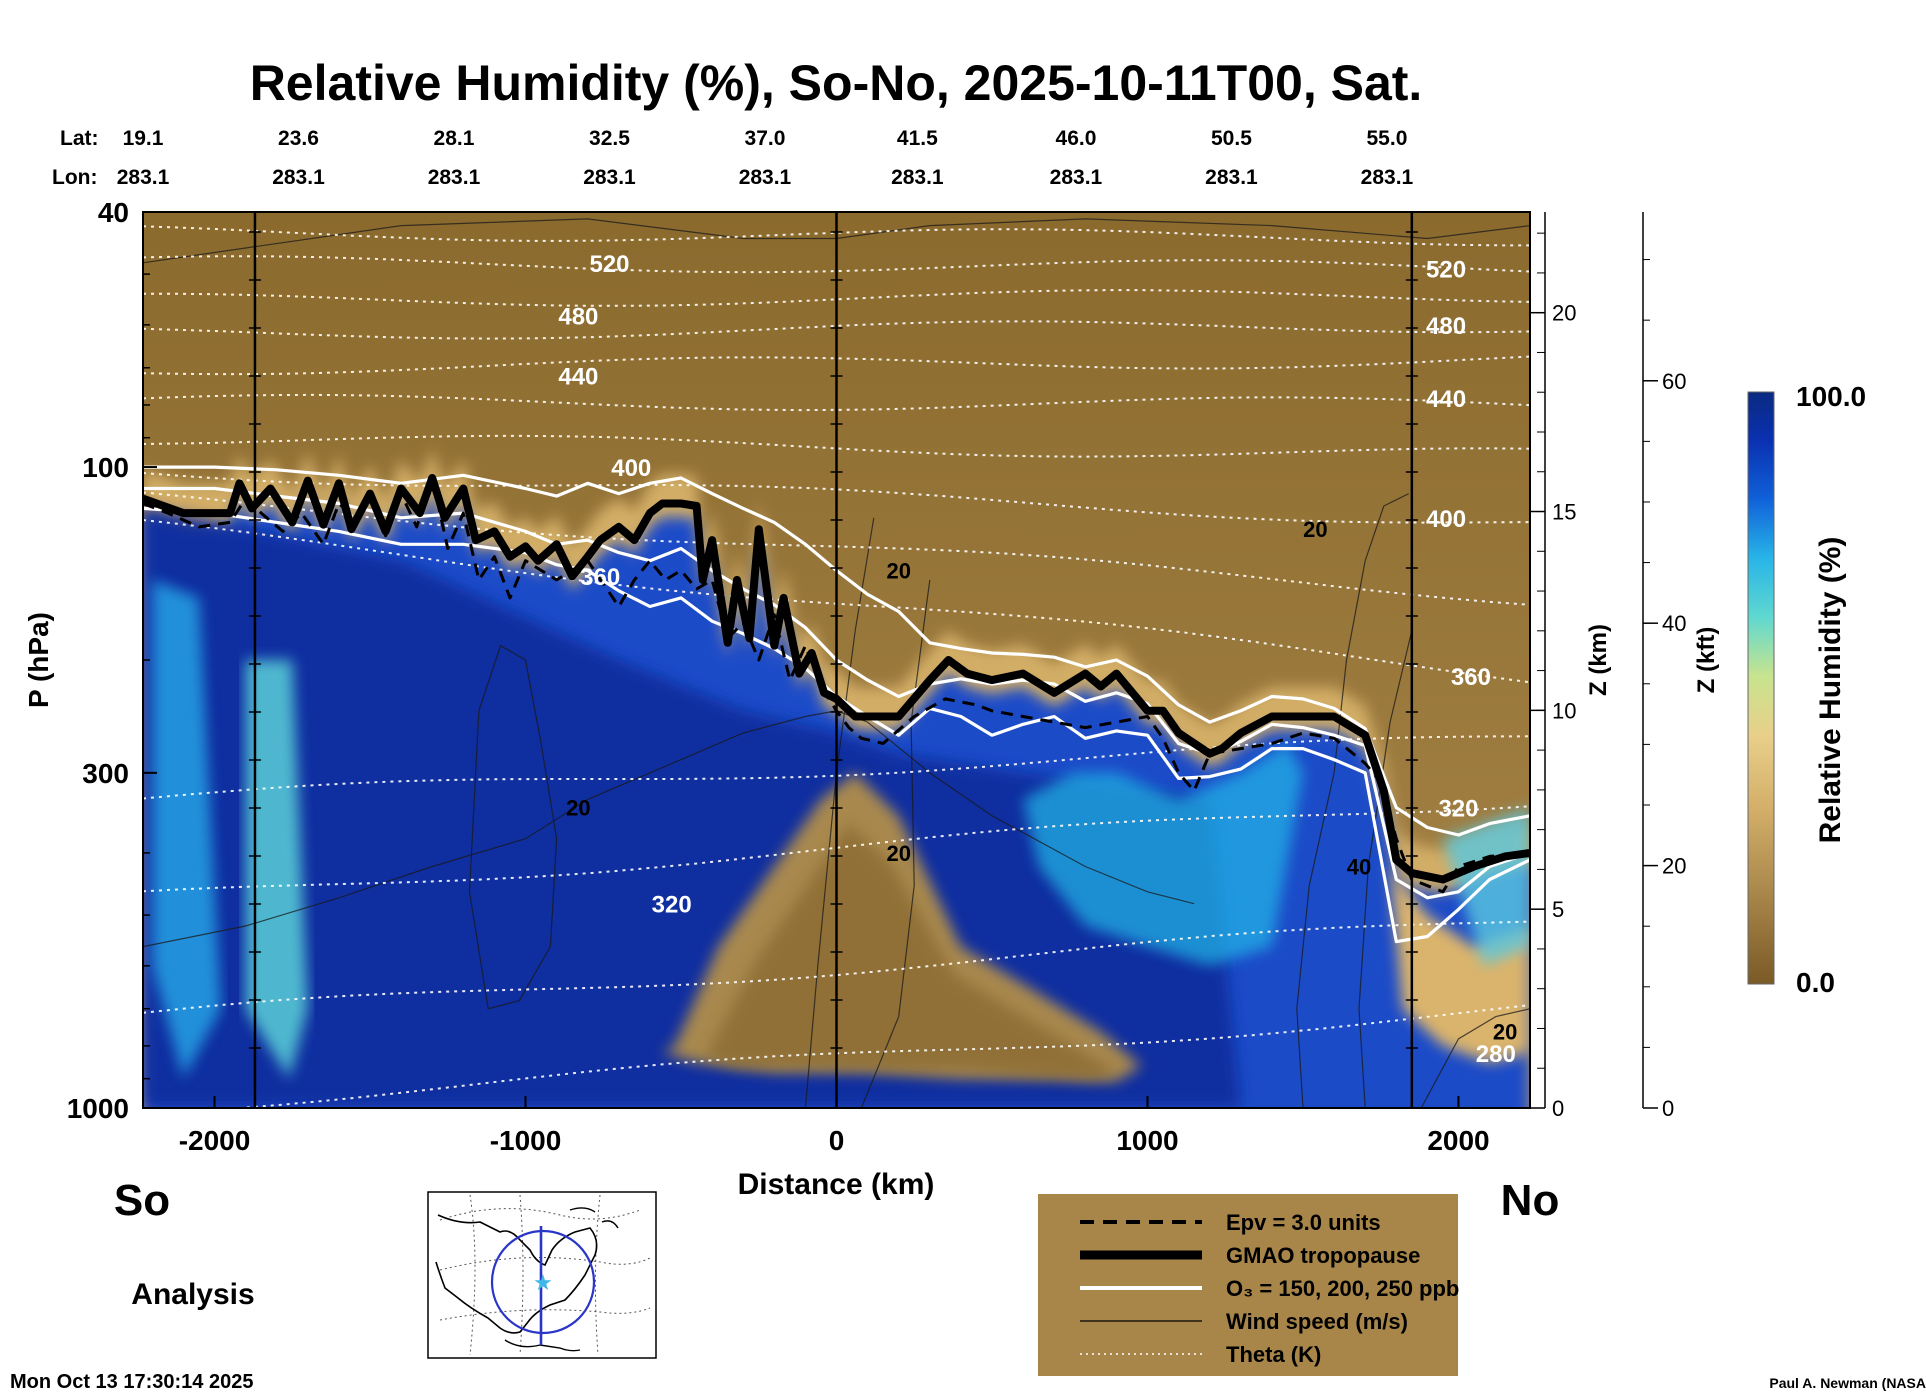 This screenshot has width=1926, height=1394. What do you see at coordinates (142, 1200) in the screenshot?
I see `south-label: So` at bounding box center [142, 1200].